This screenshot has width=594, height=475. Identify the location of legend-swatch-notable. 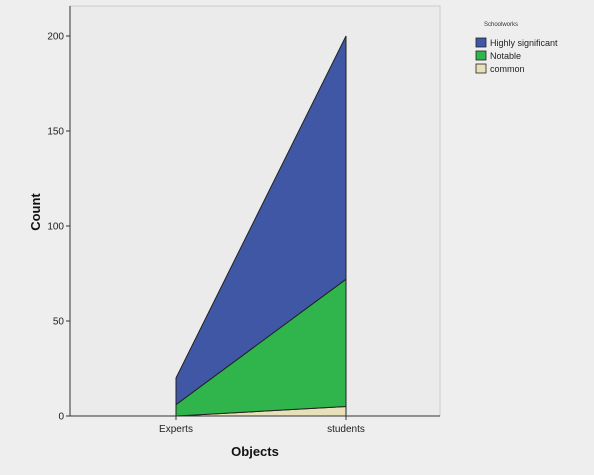
(481, 55).